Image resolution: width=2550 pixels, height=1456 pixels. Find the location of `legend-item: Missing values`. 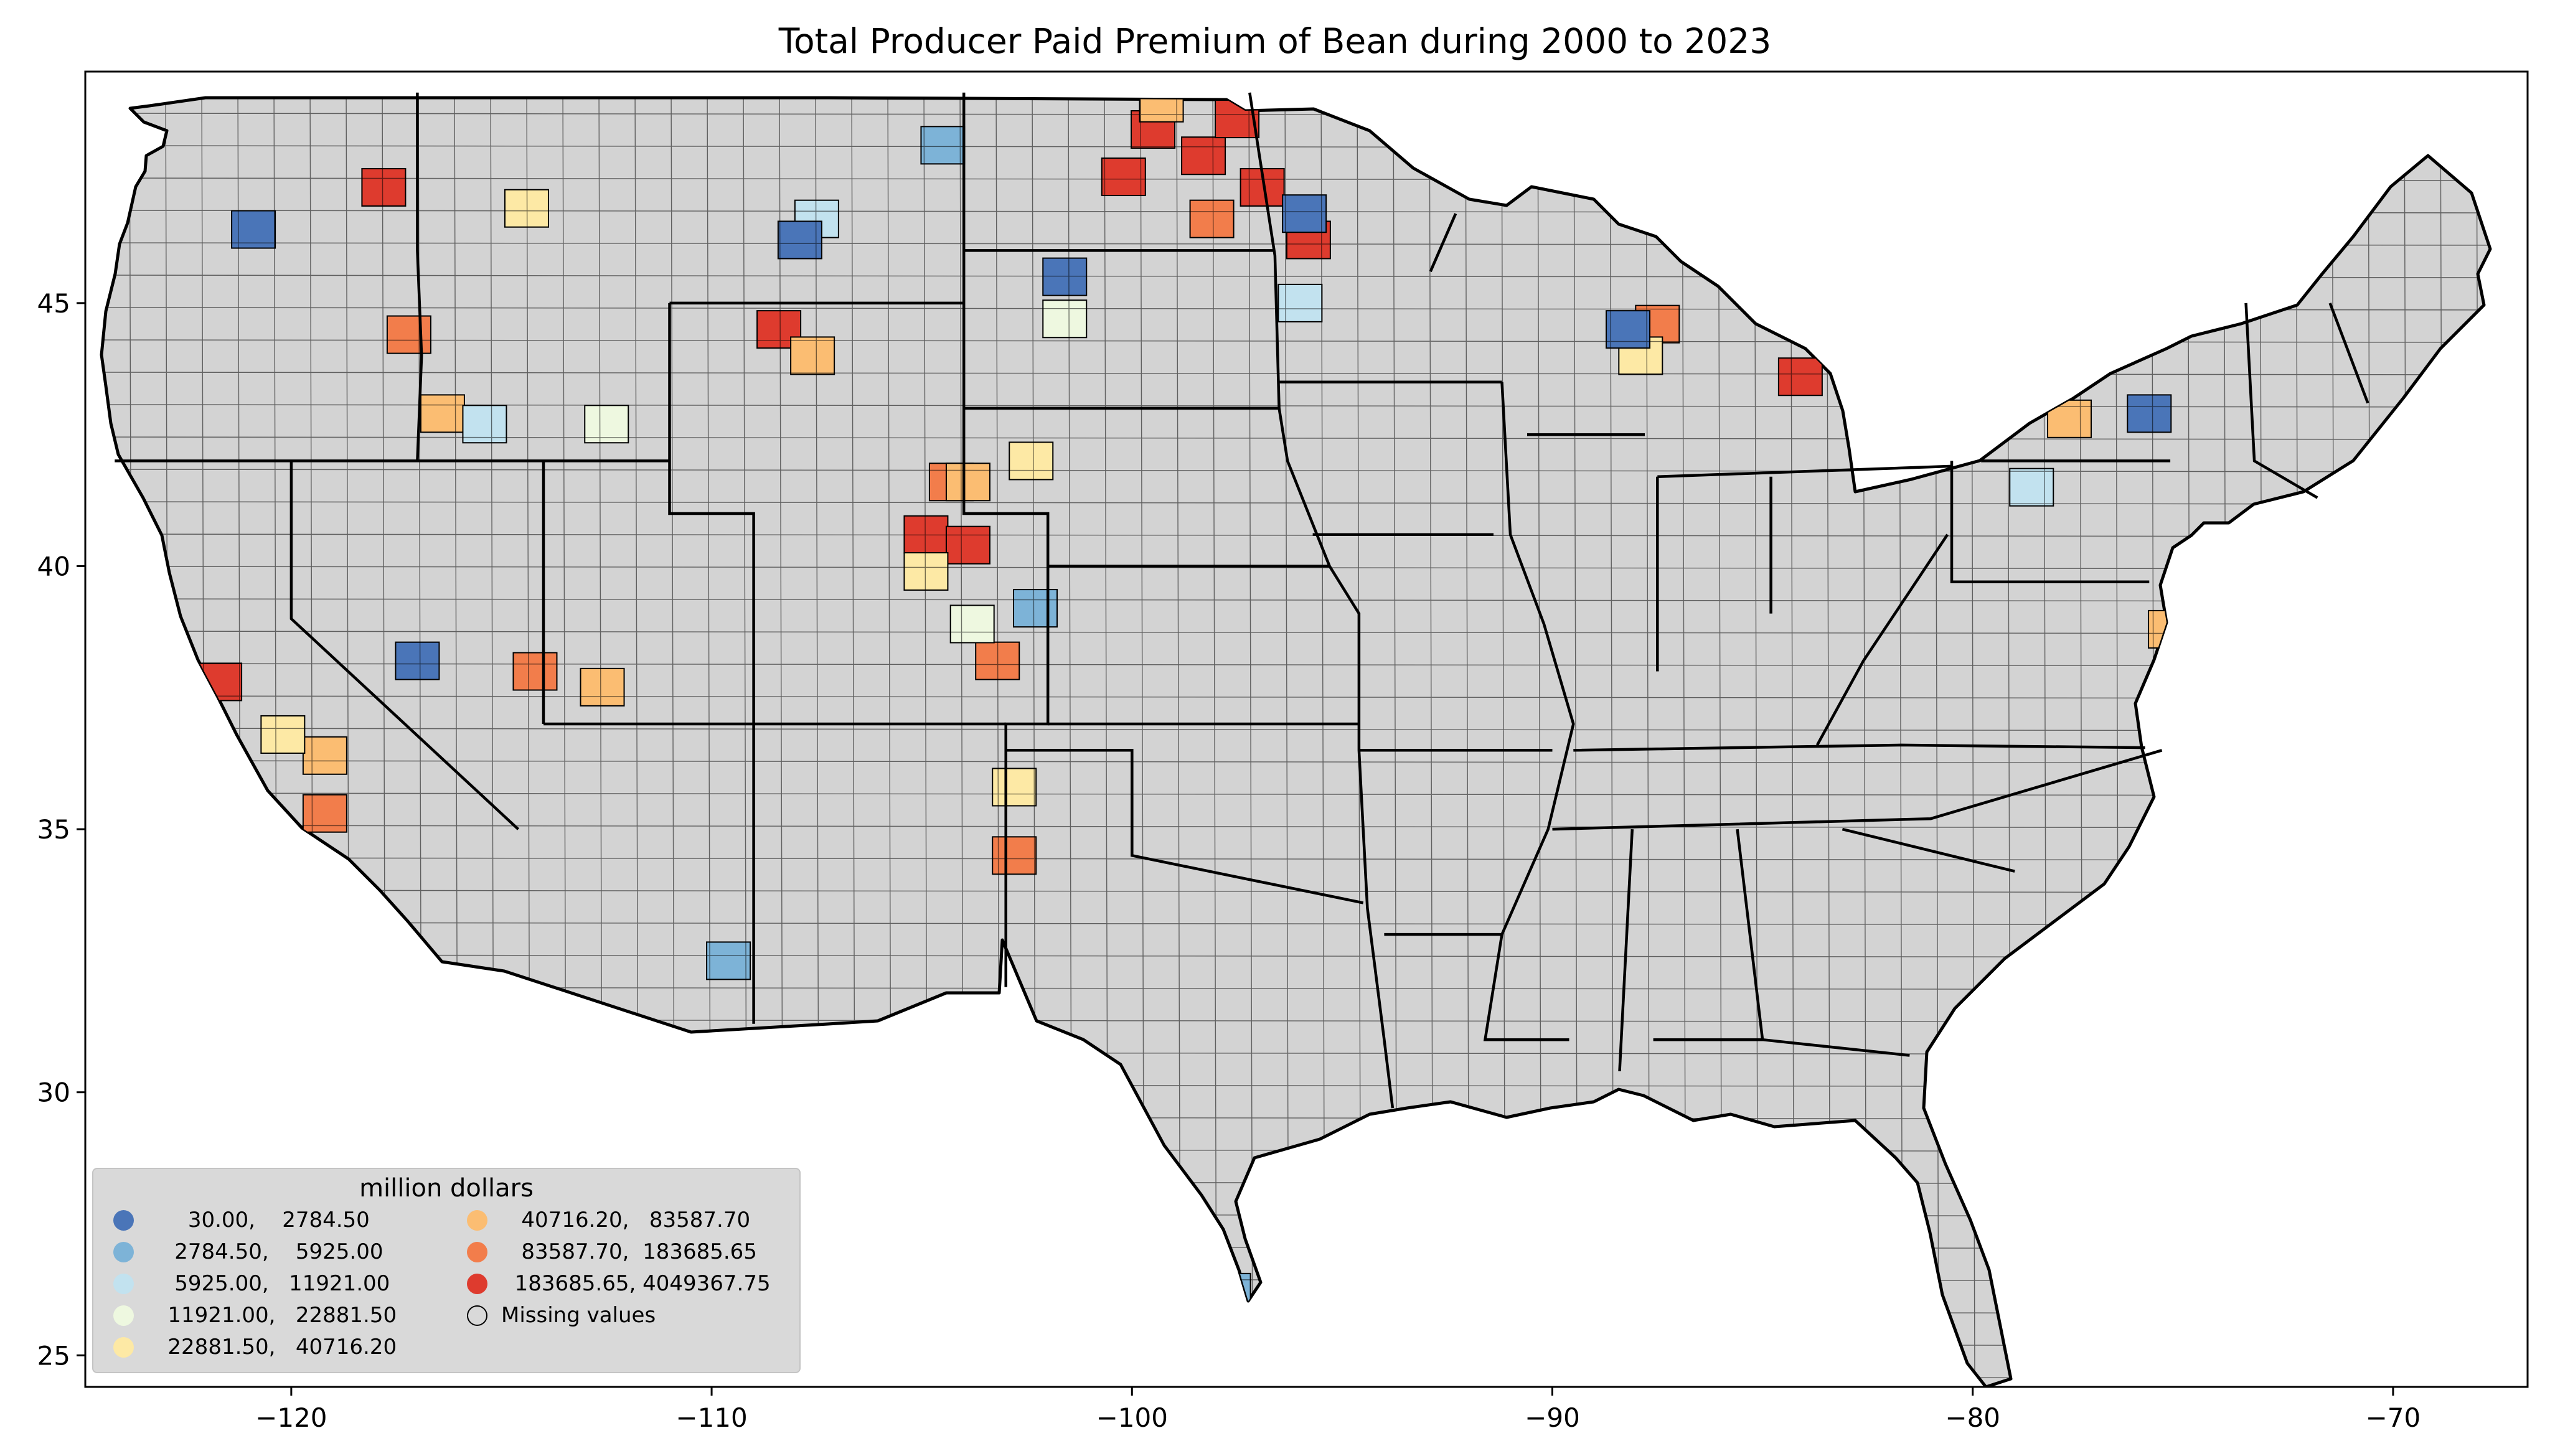

legend-item: Missing values is located at coordinates (561, 1315).